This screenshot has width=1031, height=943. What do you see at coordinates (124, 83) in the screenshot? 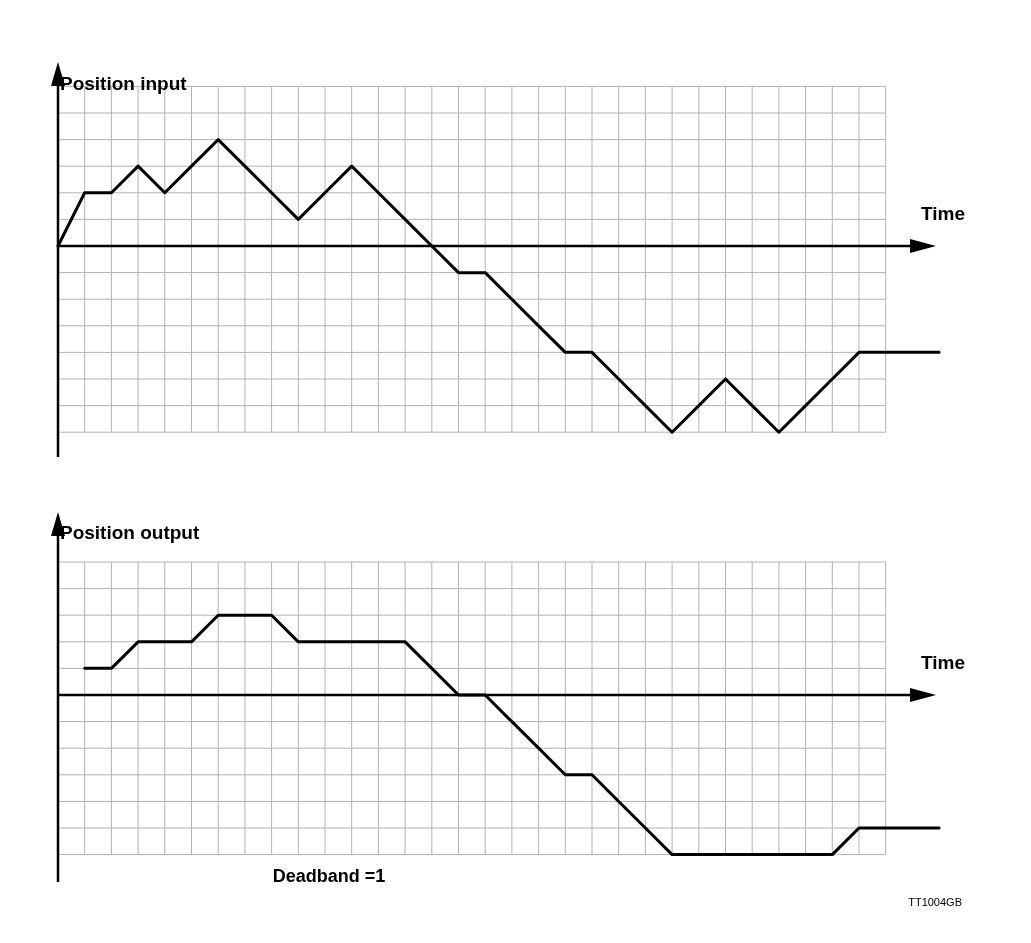
I see `y-axis-title: Position input` at bounding box center [124, 83].